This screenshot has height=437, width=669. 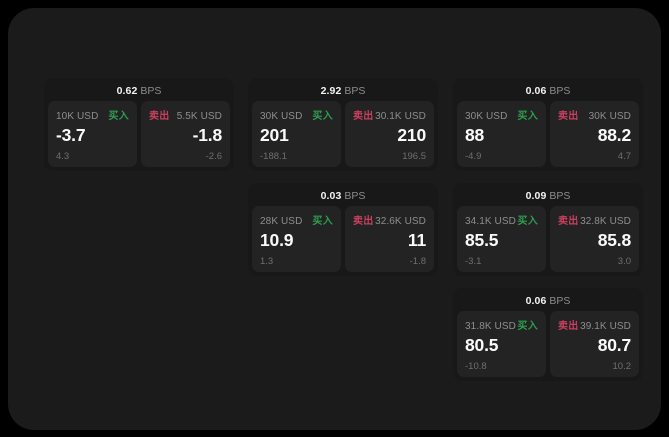 I want to click on sell-price: 80.7, so click(x=614, y=345).